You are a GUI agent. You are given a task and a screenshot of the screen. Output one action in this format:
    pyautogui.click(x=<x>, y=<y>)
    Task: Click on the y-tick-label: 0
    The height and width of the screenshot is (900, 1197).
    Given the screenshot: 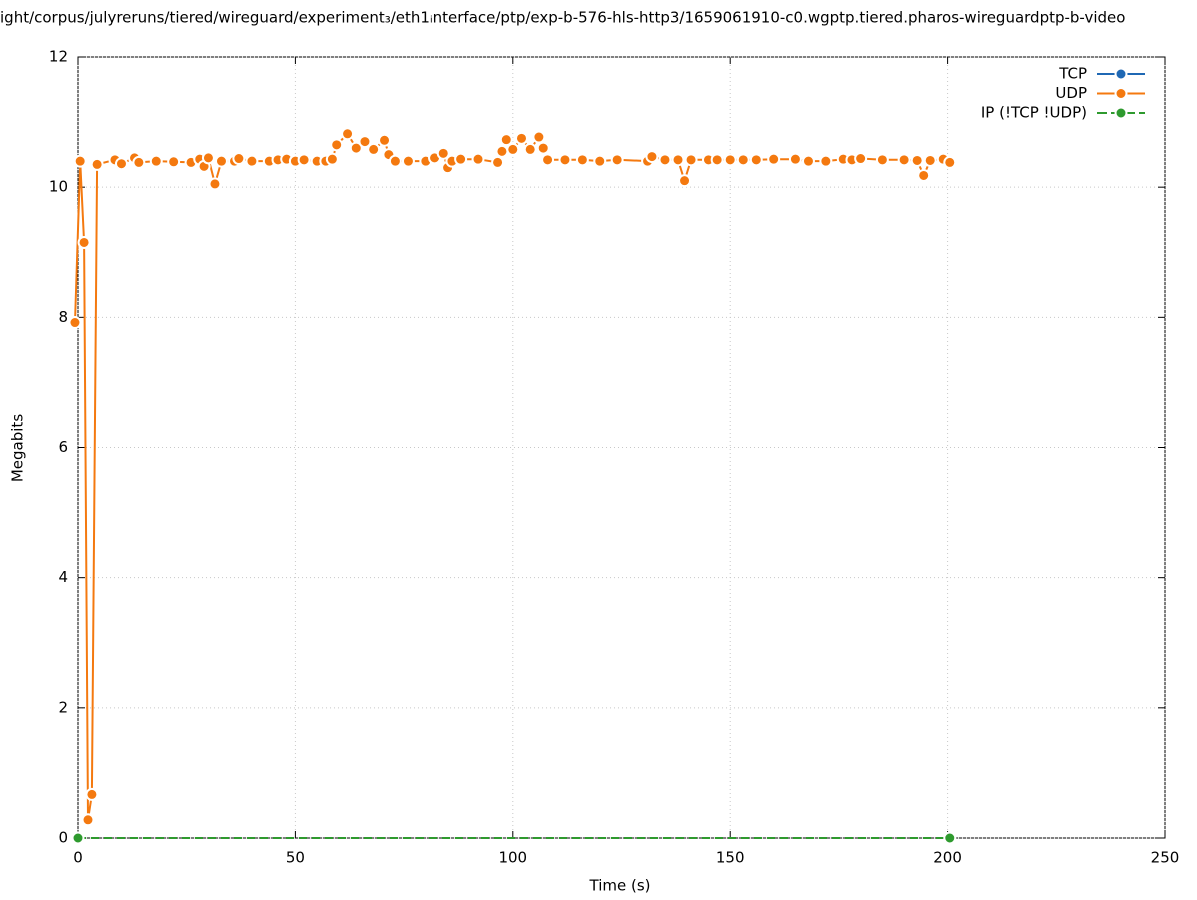 What is the action you would take?
    pyautogui.click(x=63, y=838)
    